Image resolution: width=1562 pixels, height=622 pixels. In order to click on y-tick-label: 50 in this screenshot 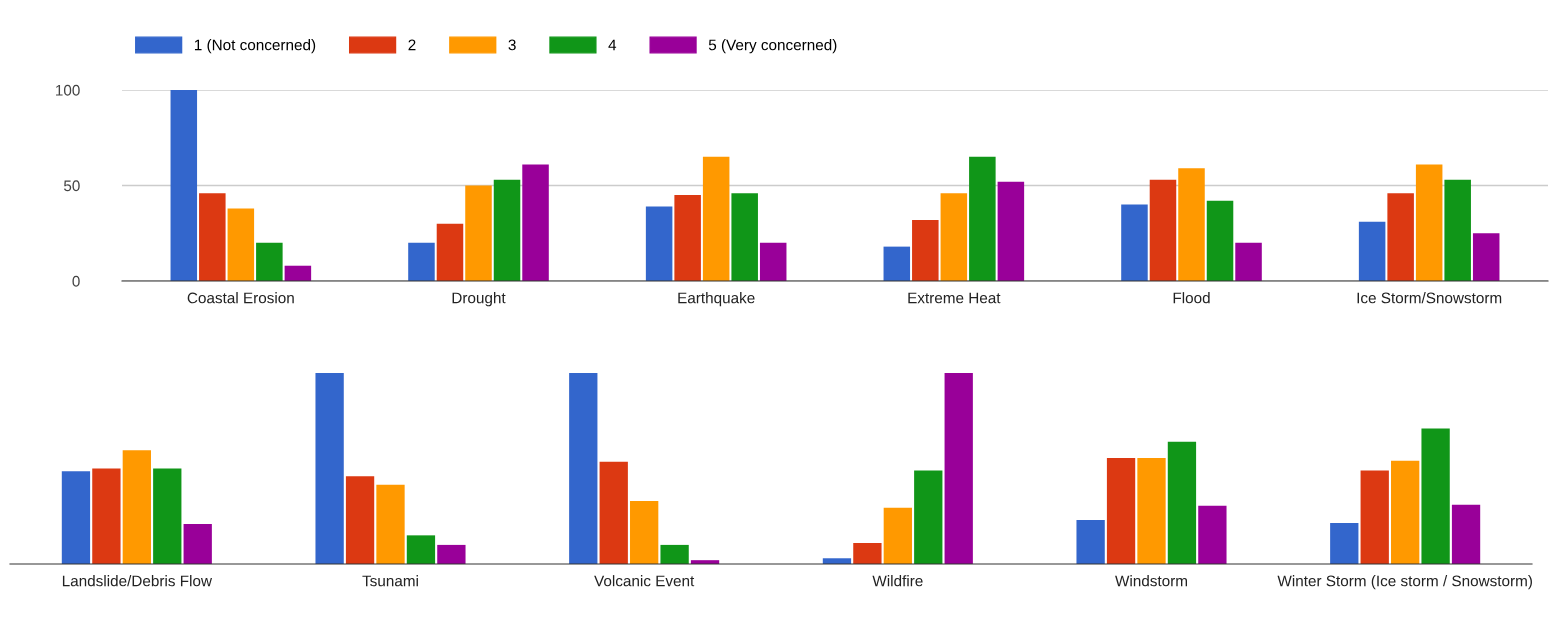, I will do `click(71, 186)`.